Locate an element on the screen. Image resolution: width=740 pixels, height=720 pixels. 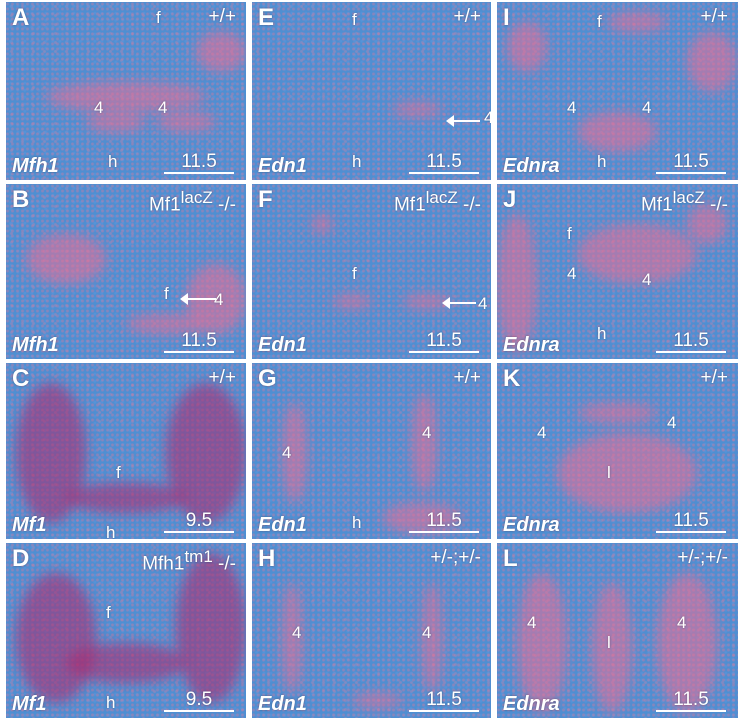
panel-j: J Mf1lacZ -/- Ednra 11.5 f 4 4 h is located at coordinates (617, 271).